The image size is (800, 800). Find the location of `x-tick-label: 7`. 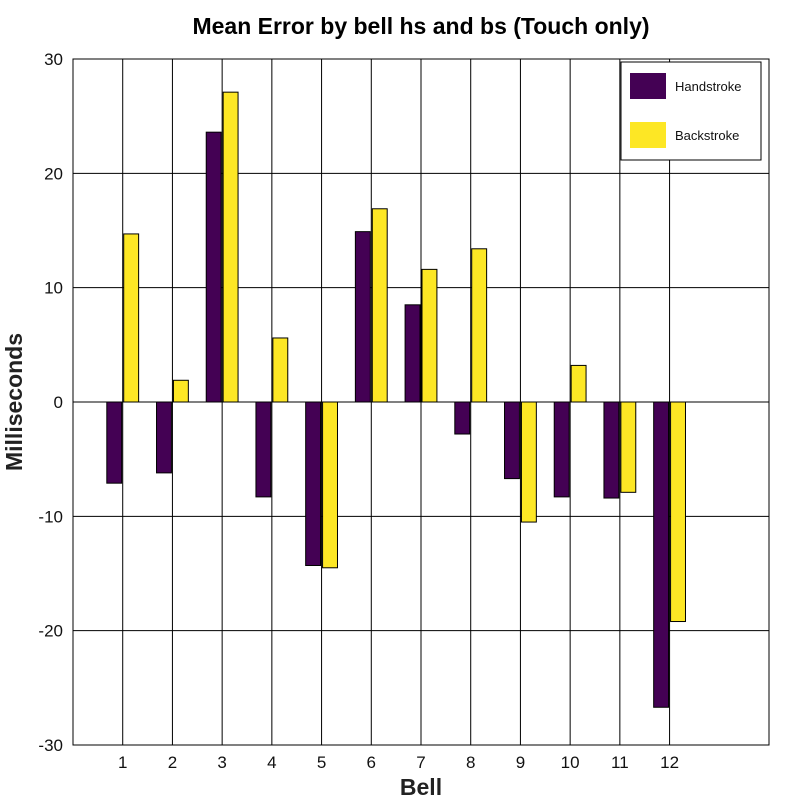

x-tick-label: 7 is located at coordinates (420, 762).